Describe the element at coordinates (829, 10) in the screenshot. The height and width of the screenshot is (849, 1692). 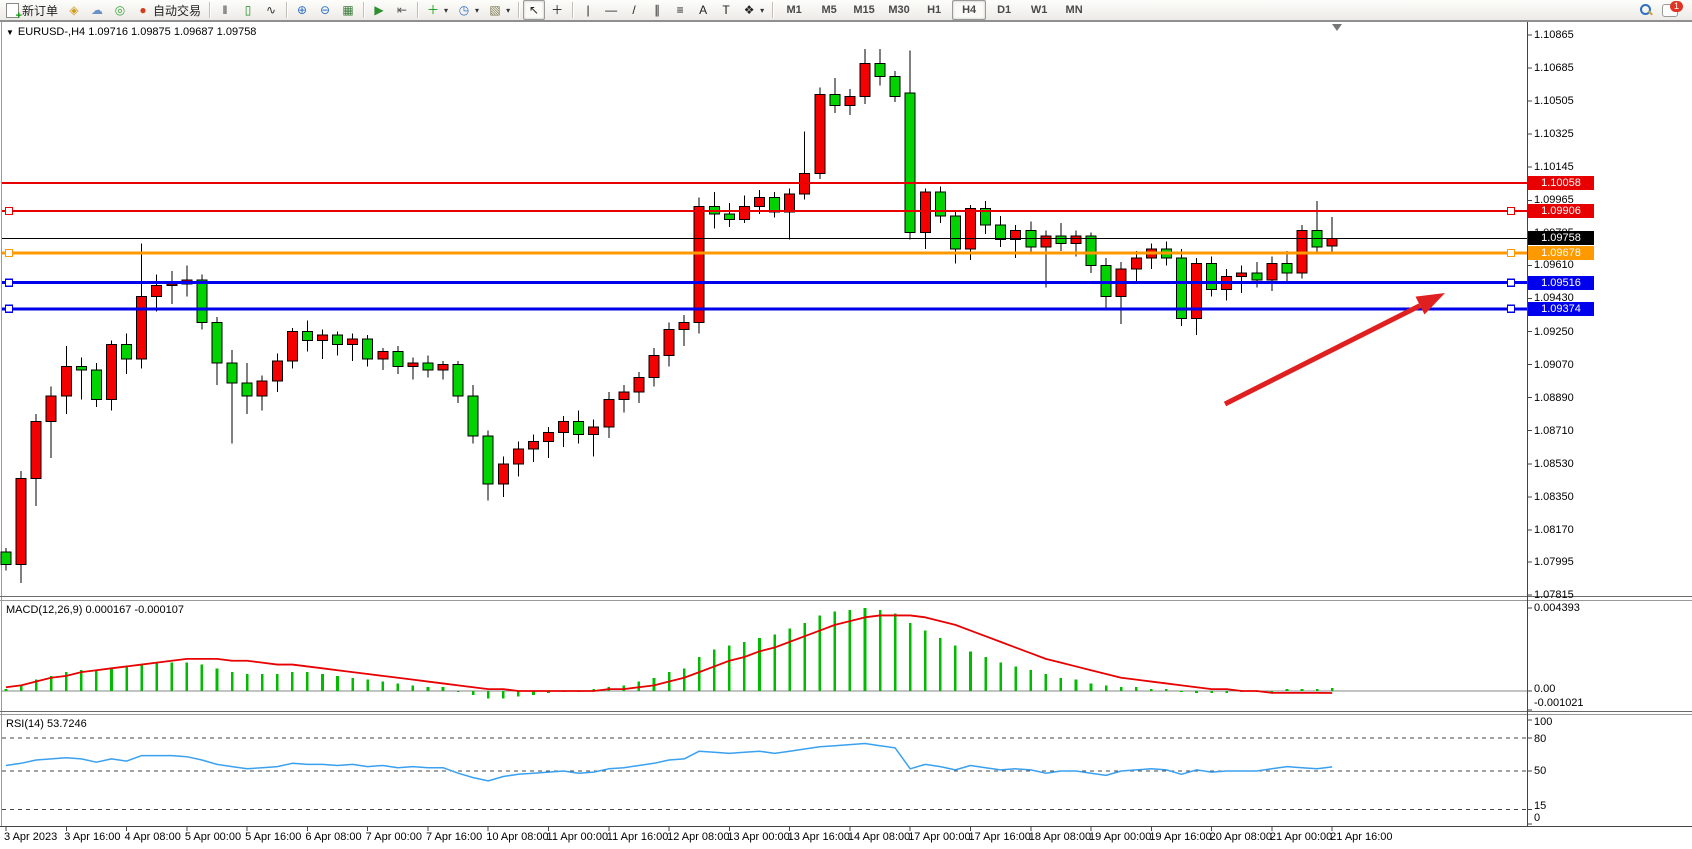
I see `timeframe-M5: M5` at that location.